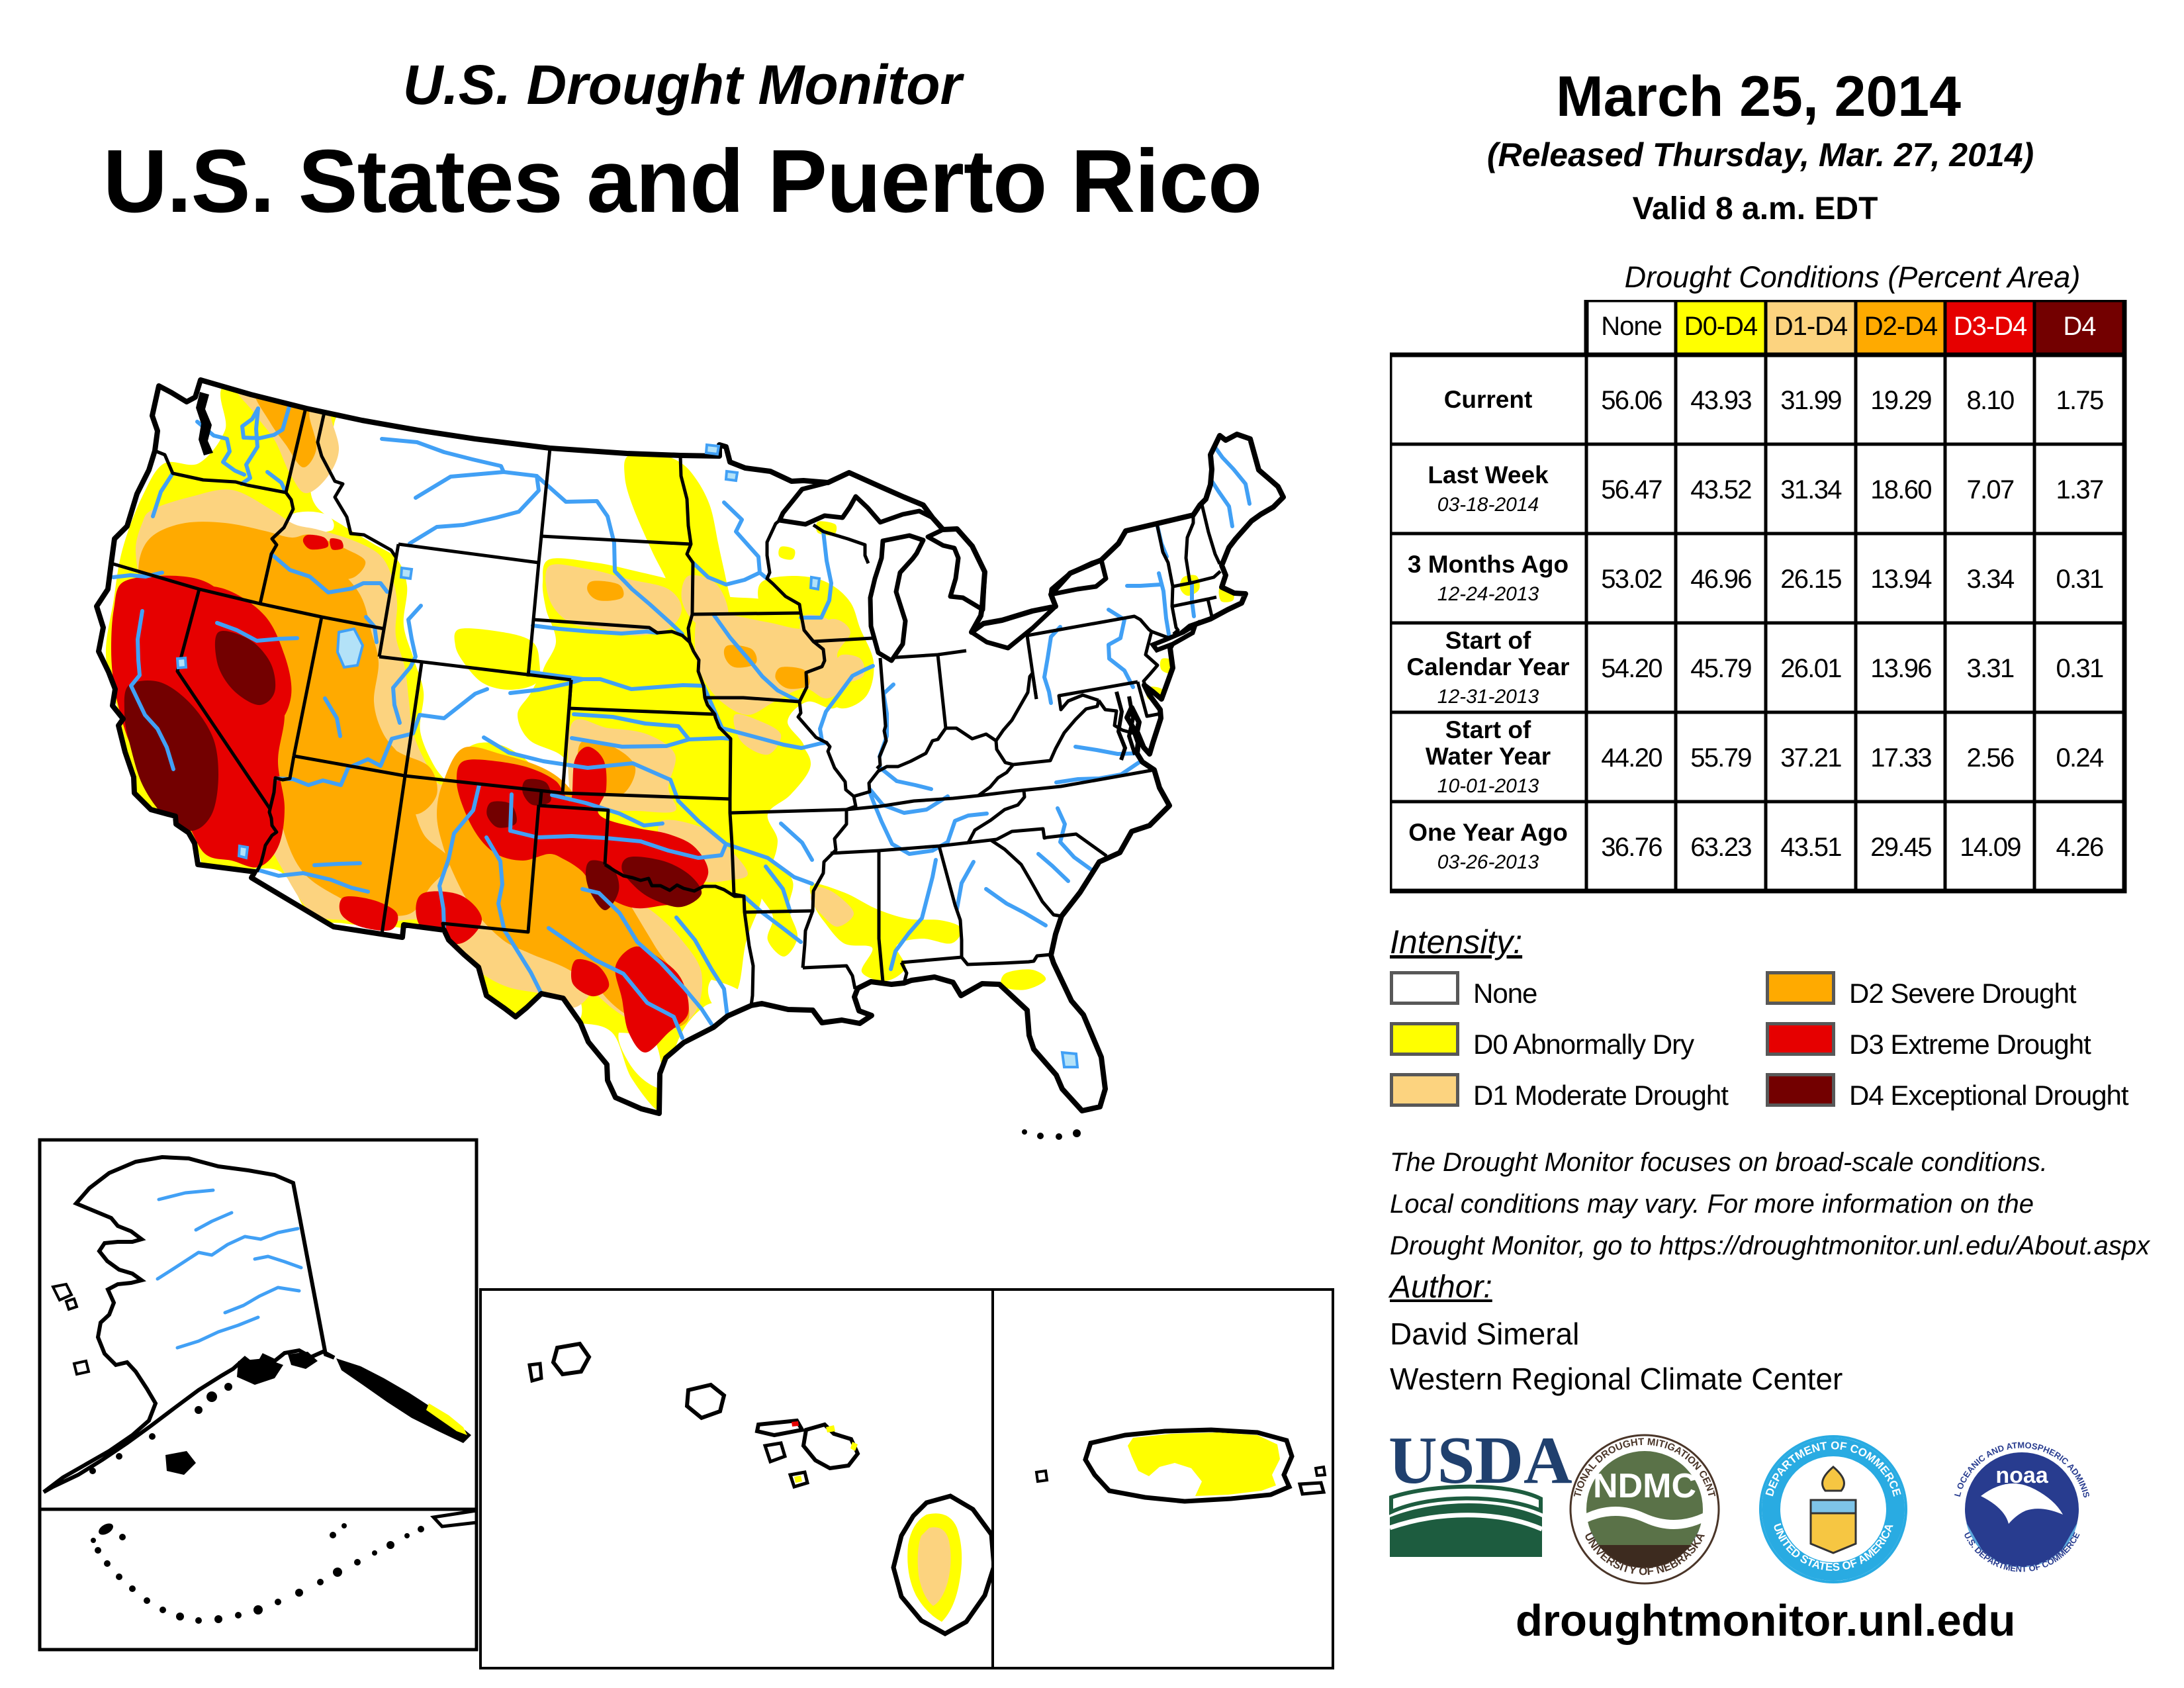 The width and height of the screenshot is (2184, 1688). I want to click on svg-text: NDMC, so click(1644, 1486).